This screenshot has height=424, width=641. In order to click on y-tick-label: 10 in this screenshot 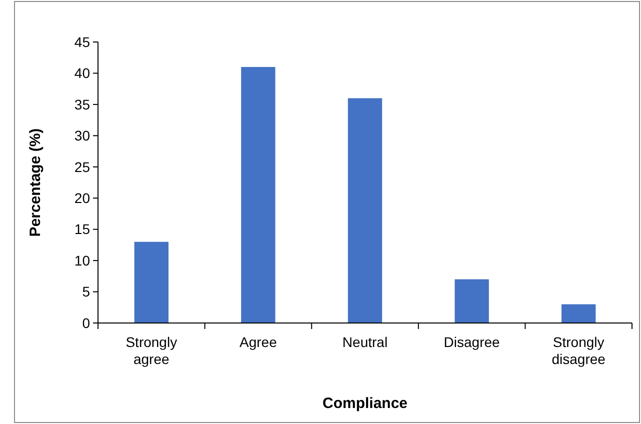, I will do `click(82, 260)`.